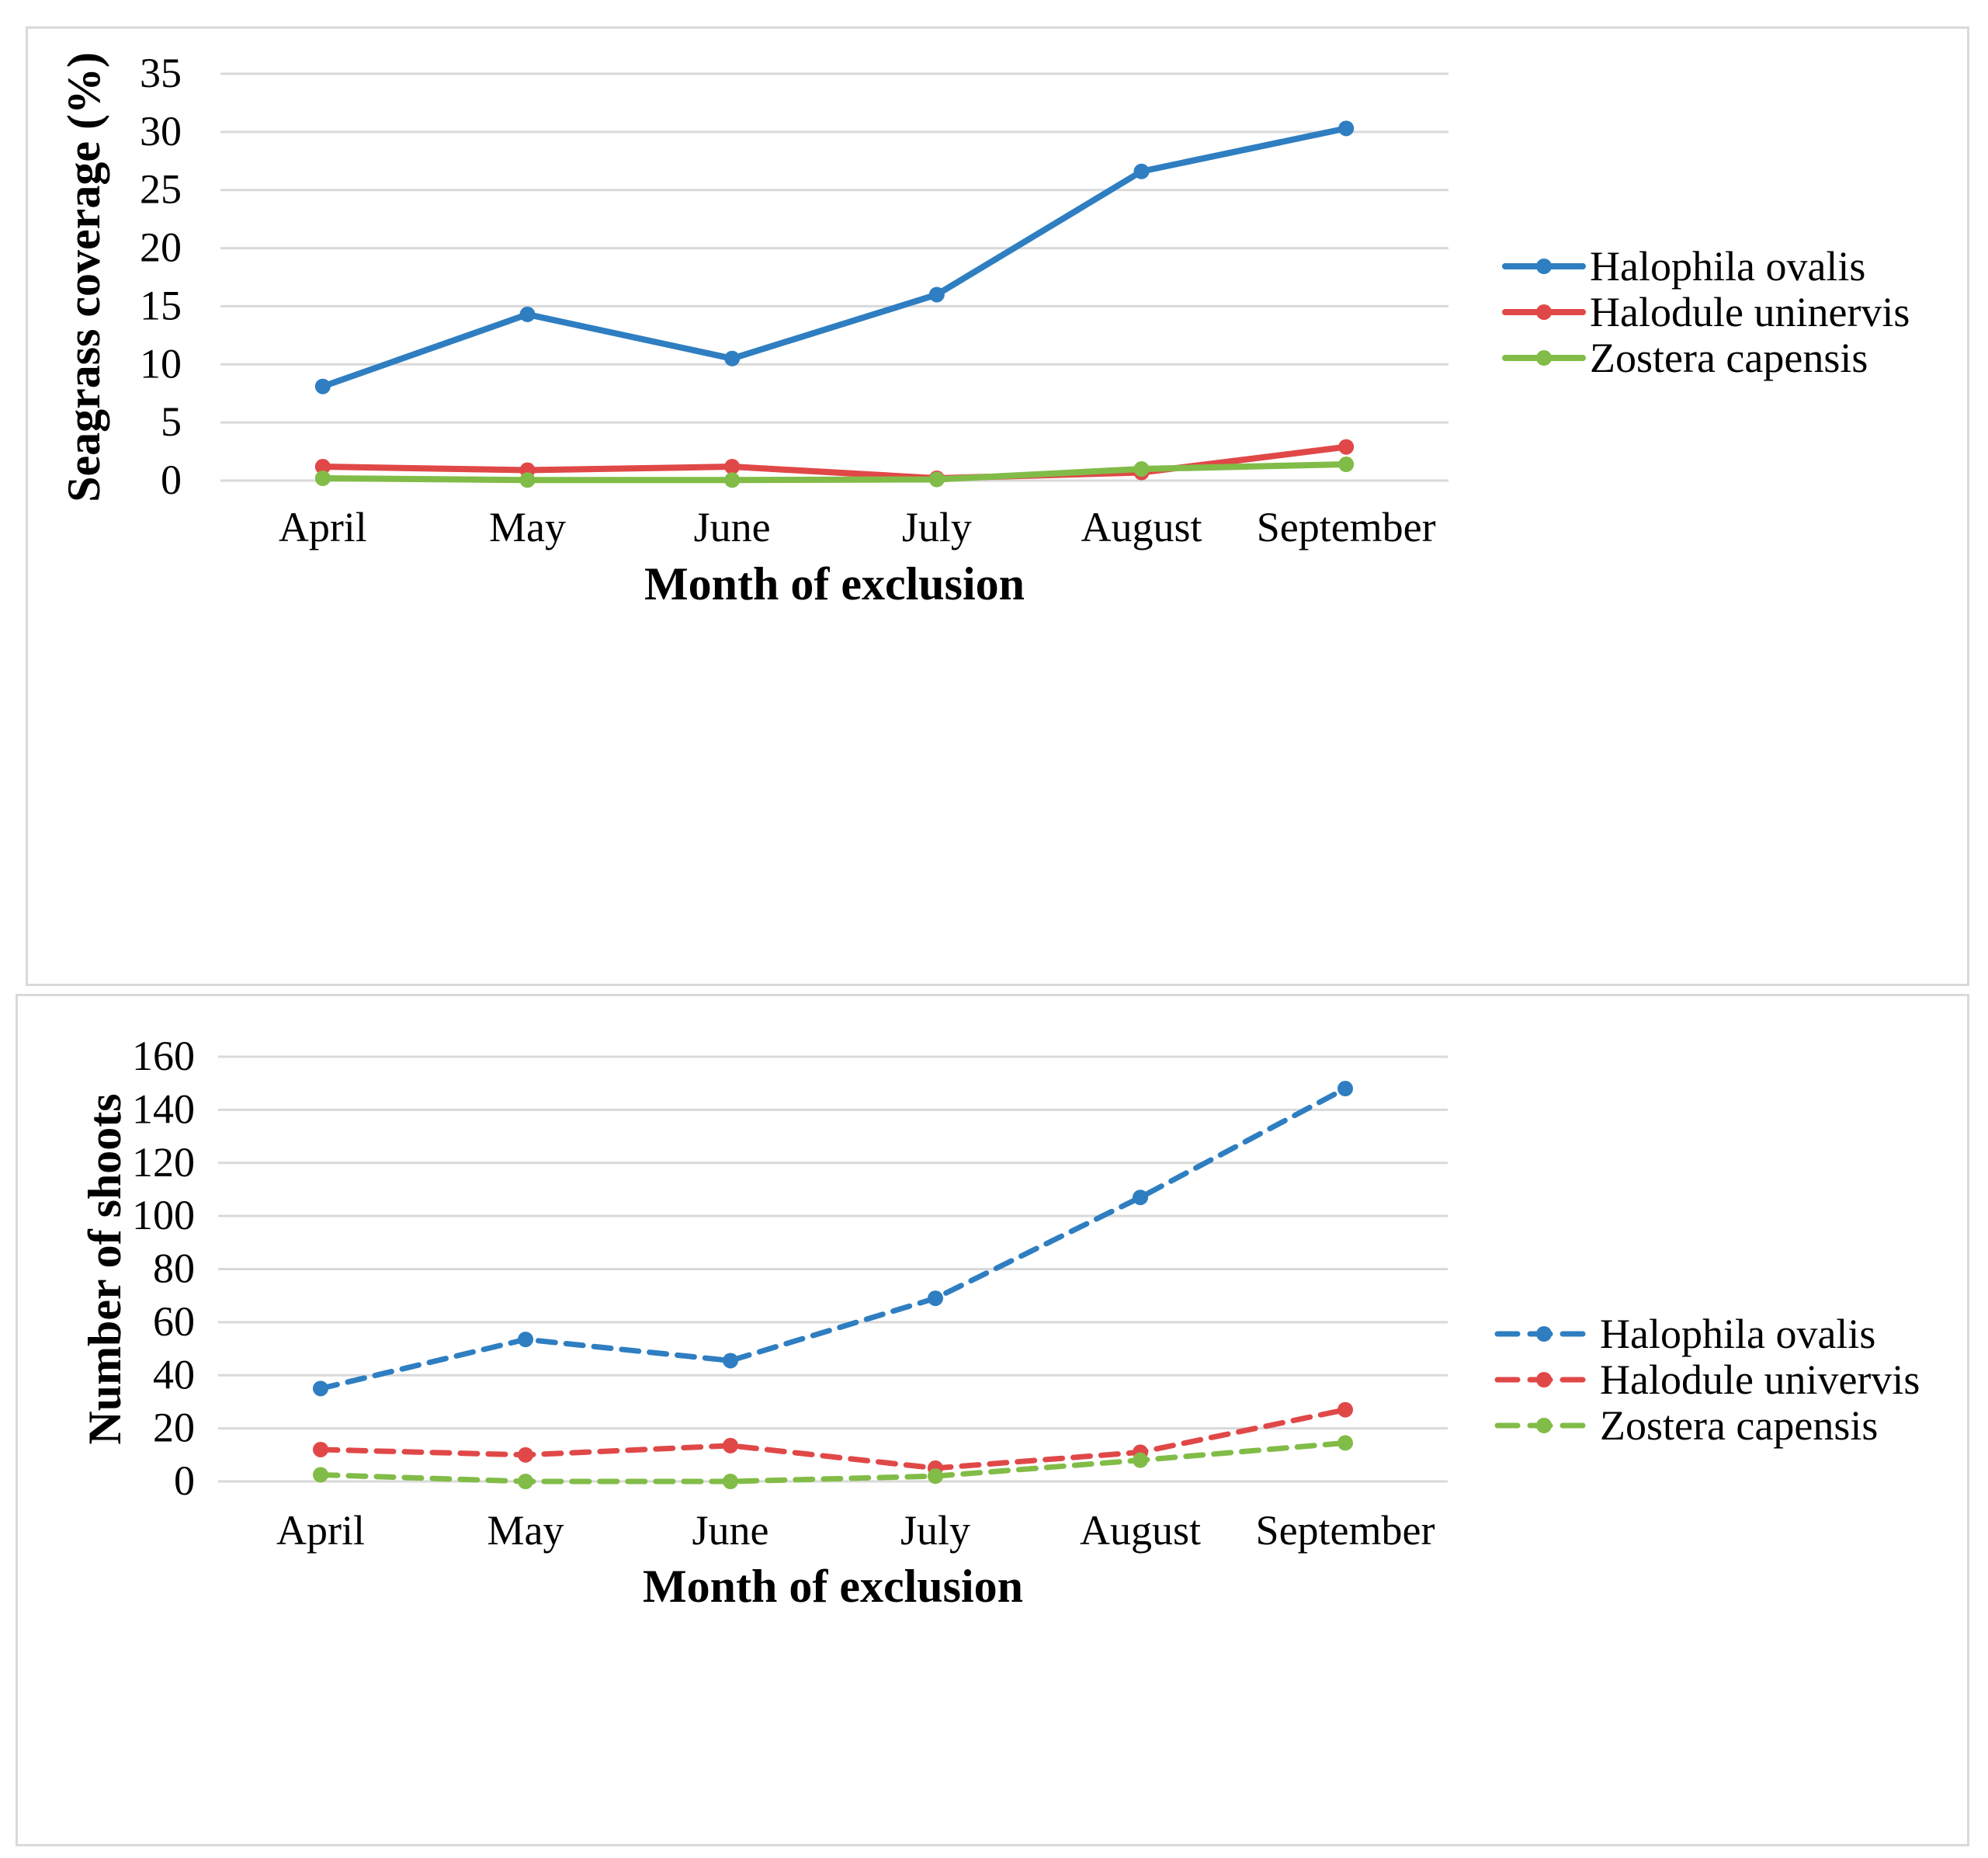 The height and width of the screenshot is (1858, 1988). Describe the element at coordinates (163, 1108) in the screenshot. I see `y-tick-label: 140` at that location.